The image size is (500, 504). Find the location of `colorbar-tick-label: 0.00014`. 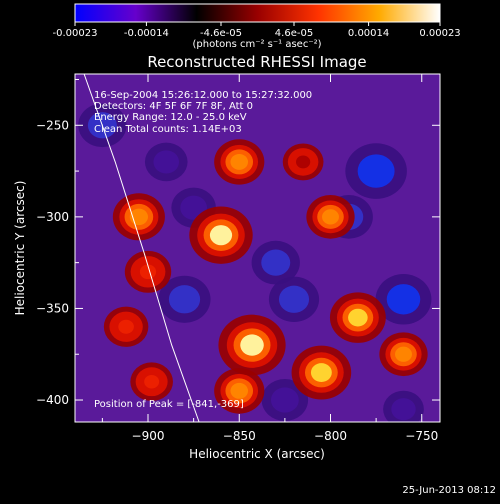

colorbar-tick-label: 0.00014 is located at coordinates (368, 33).